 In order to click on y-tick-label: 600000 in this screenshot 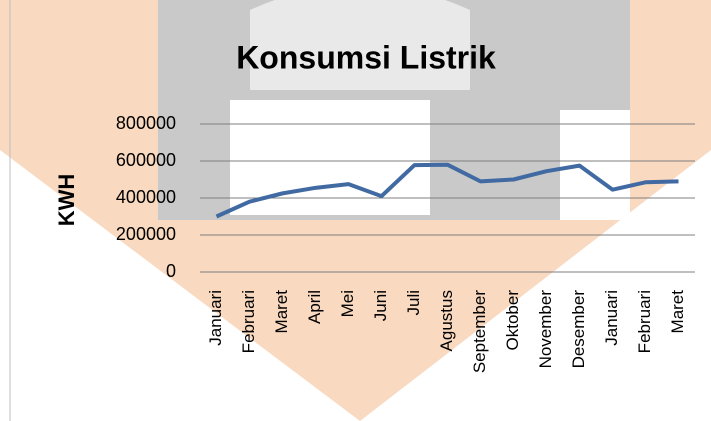, I will do `click(146, 160)`.